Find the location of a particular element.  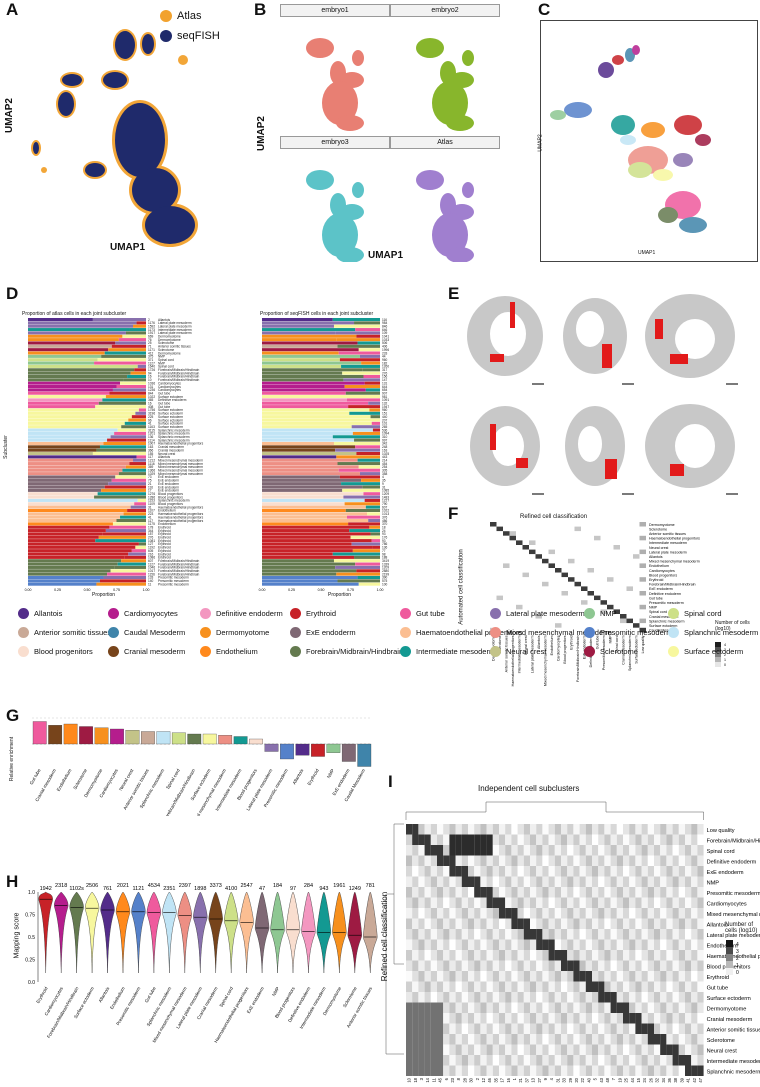

row-count-left: 1086 is located at coordinates (151, 558).